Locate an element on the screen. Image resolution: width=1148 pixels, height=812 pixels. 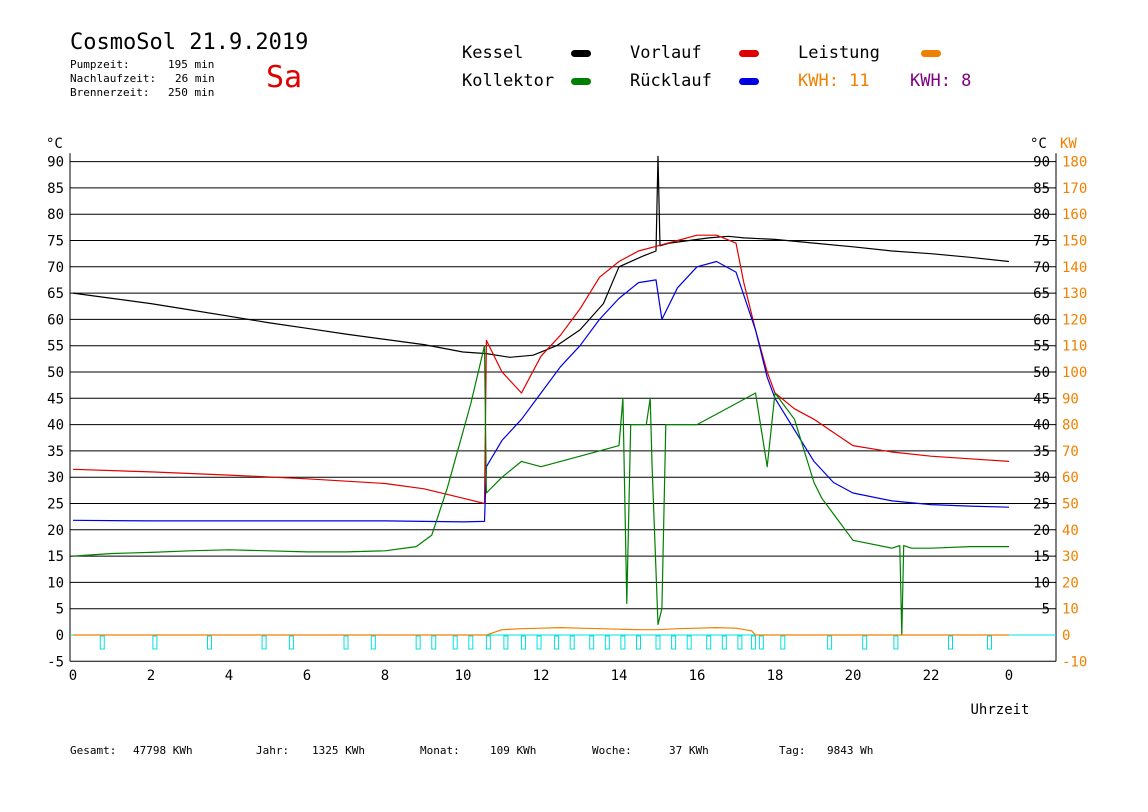
y-right-kw-tick-label: 90 is located at coordinates (1070, 399).